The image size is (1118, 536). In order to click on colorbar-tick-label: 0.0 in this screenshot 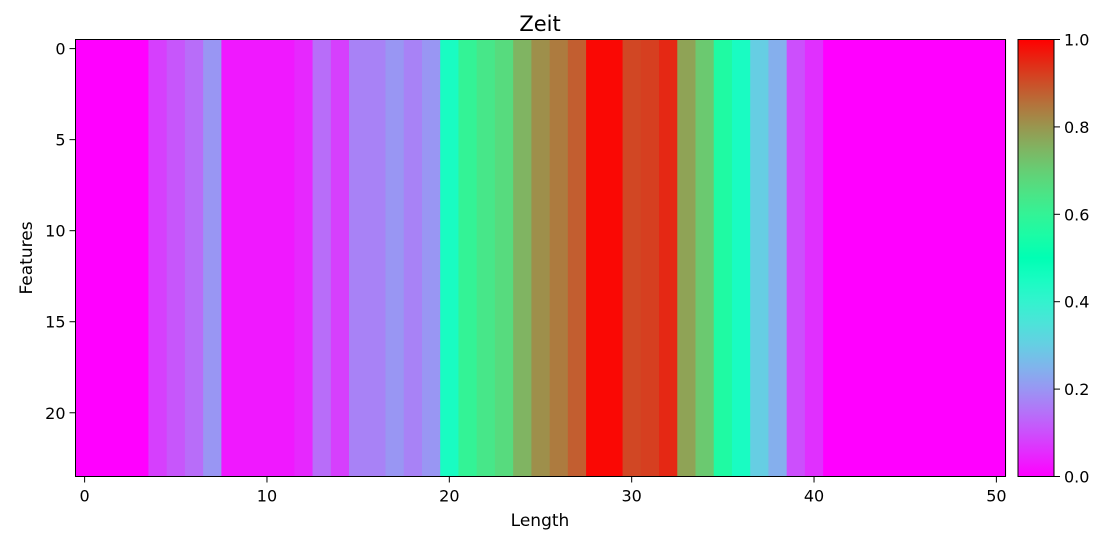, I will do `click(1076, 477)`.